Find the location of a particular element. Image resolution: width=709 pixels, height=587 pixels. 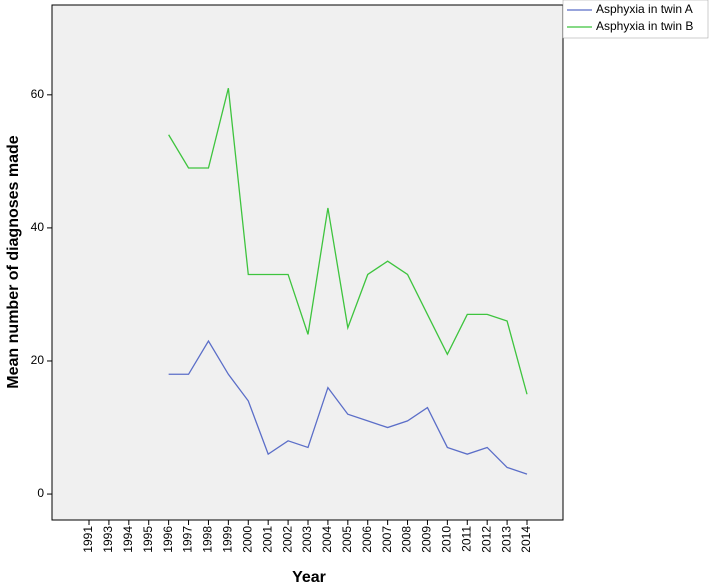

x-tick-label: 2001 is located at coordinates (267, 539).